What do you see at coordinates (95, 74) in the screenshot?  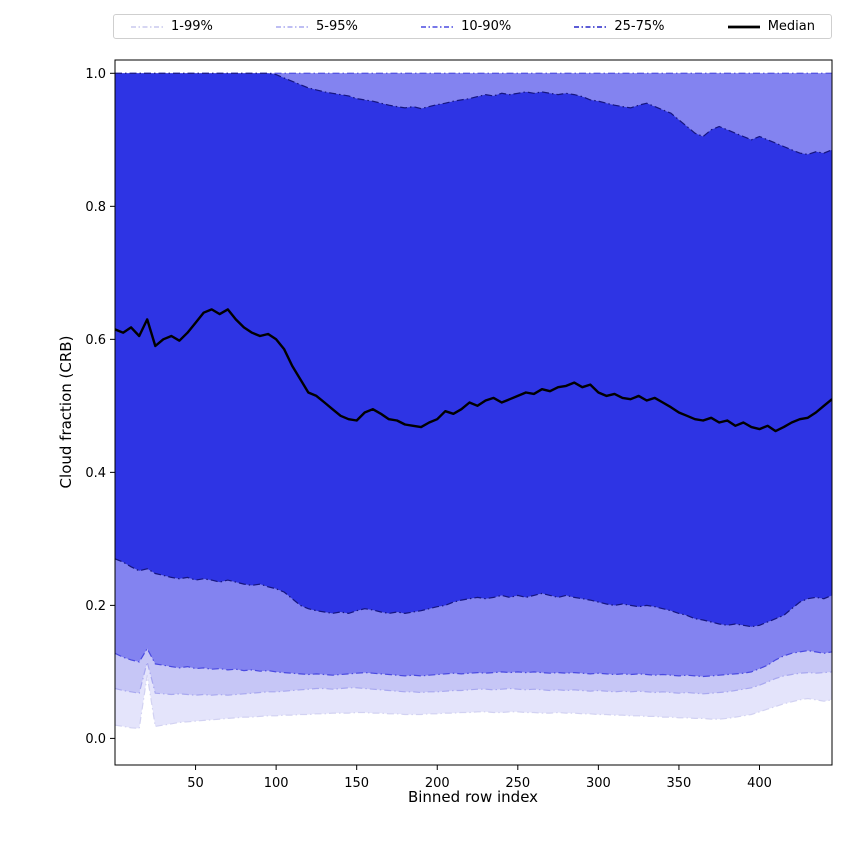 I see `y-tick-label: 1.0` at bounding box center [95, 74].